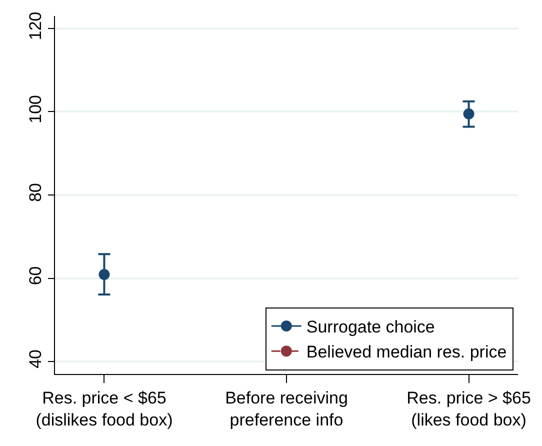  What do you see at coordinates (104, 409) in the screenshot?
I see `x-tick-label: Res. price < $65 (dislikes food box)` at bounding box center [104, 409].